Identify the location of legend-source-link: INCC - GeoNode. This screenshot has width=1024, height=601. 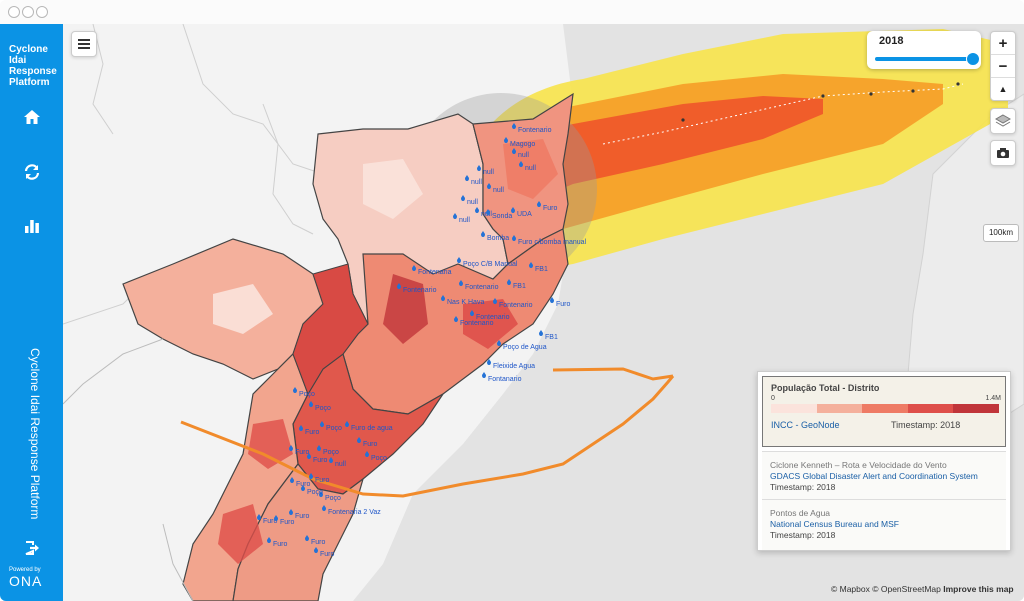
(805, 425).